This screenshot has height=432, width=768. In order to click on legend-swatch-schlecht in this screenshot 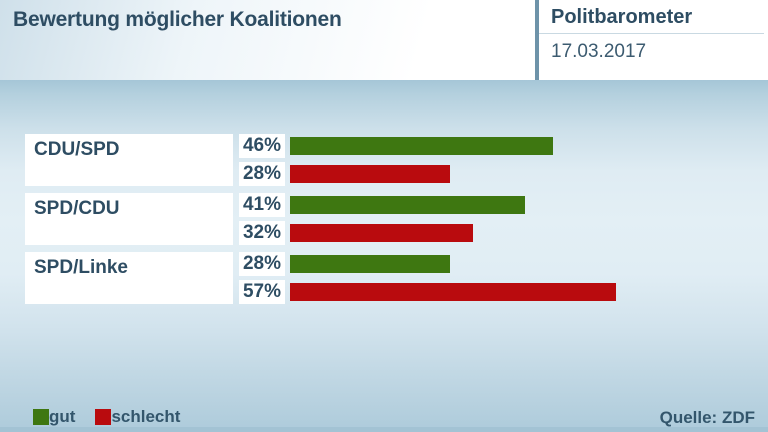, I will do `click(103, 417)`.